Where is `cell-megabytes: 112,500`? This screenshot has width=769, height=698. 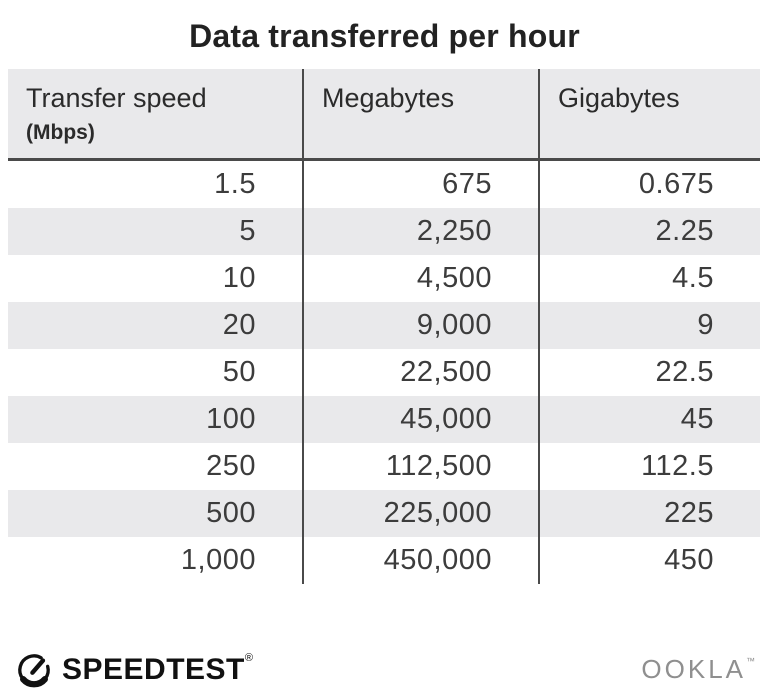
cell-megabytes: 112,500 is located at coordinates (420, 466).